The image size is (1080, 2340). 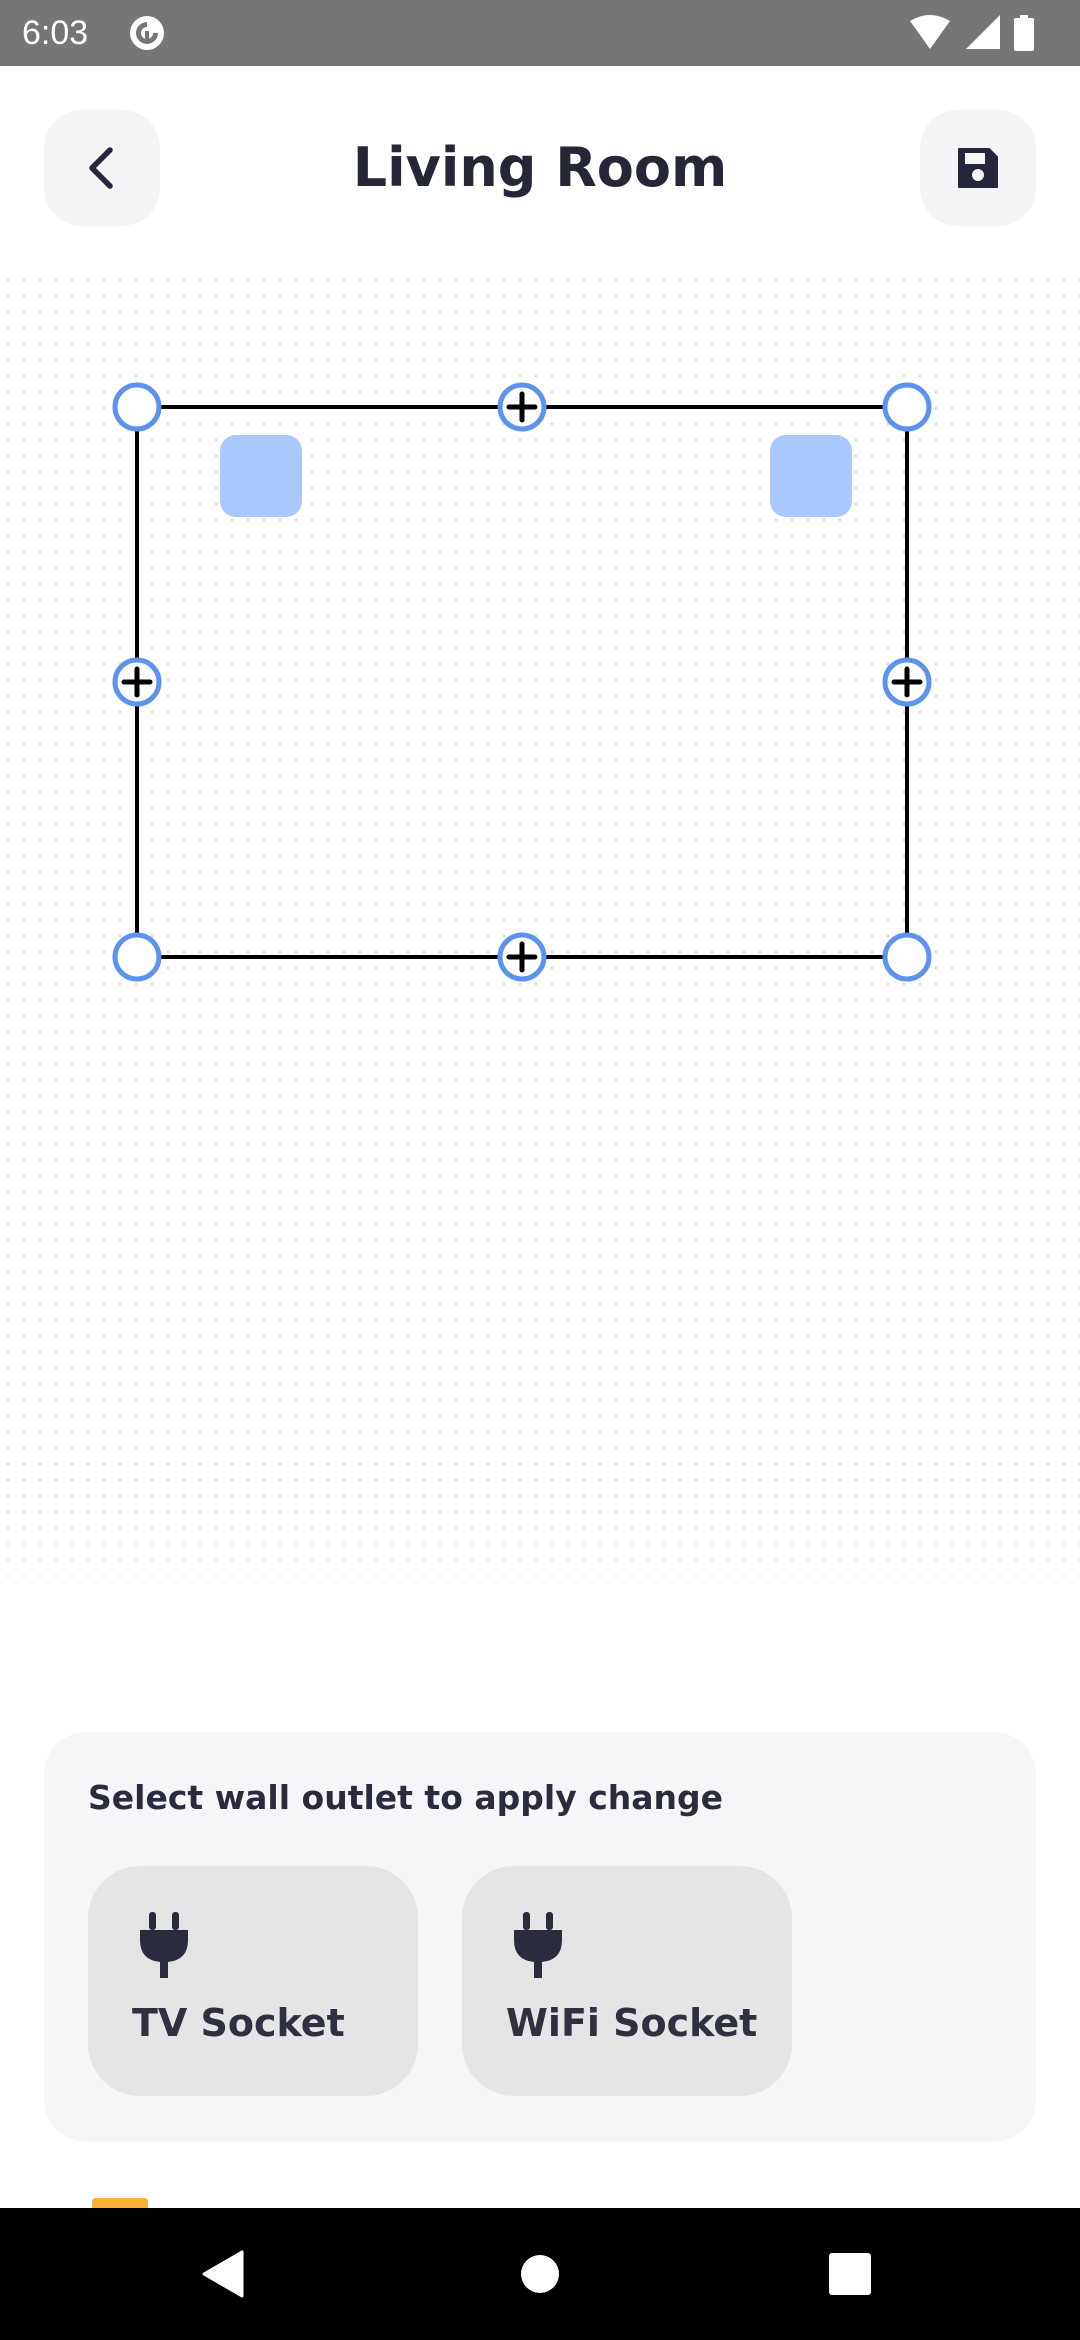 What do you see at coordinates (522, 407) in the screenshot?
I see `add-point-handle-top` at bounding box center [522, 407].